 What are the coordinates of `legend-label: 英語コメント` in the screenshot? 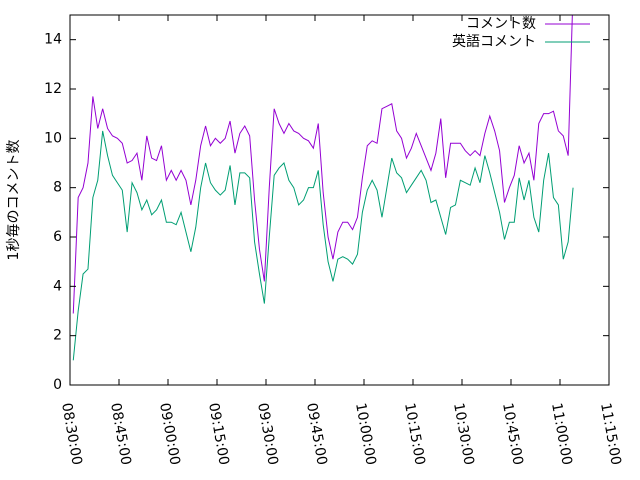 It's located at (494, 41).